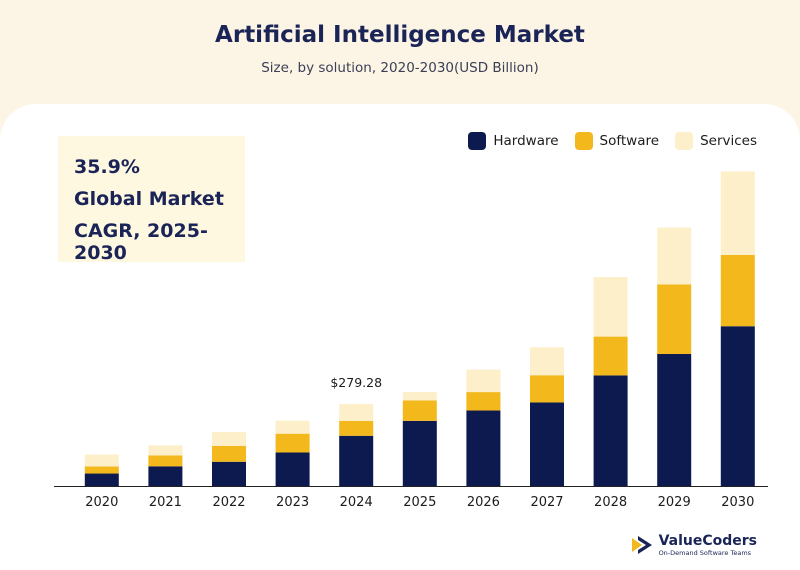  Describe the element at coordinates (674, 256) in the screenshot. I see `bar-services-2029` at that location.